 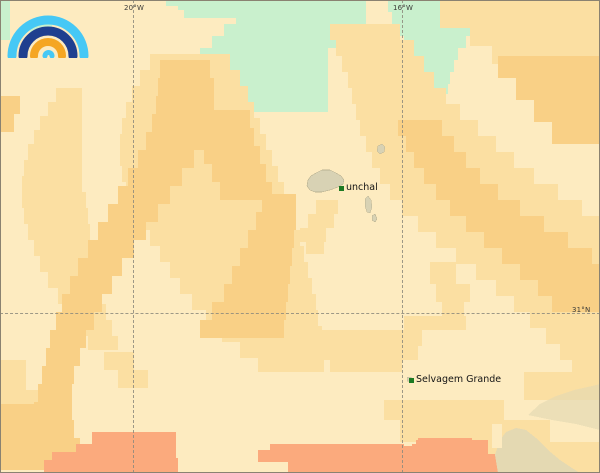 I want to click on meridian-16w-label: 16°W, so click(x=403, y=8).